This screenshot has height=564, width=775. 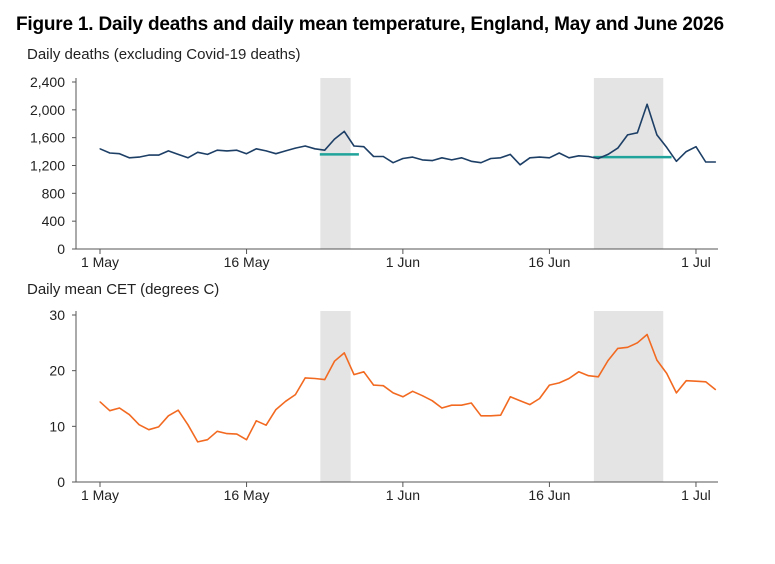 What do you see at coordinates (123, 289) in the screenshot?
I see `temperature-panel-title: Daily mean CET (degrees C)` at bounding box center [123, 289].